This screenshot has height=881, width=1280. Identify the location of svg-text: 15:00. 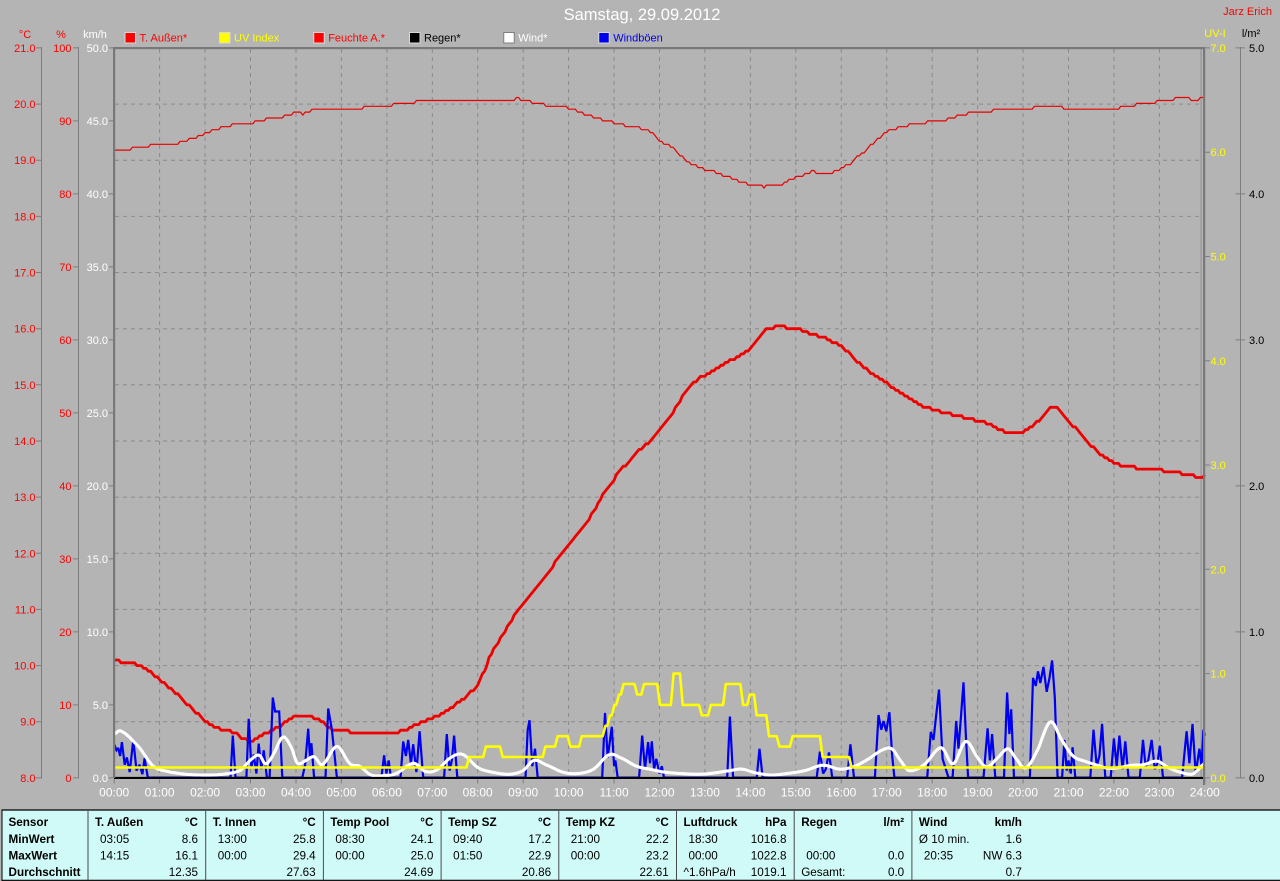
(796, 793).